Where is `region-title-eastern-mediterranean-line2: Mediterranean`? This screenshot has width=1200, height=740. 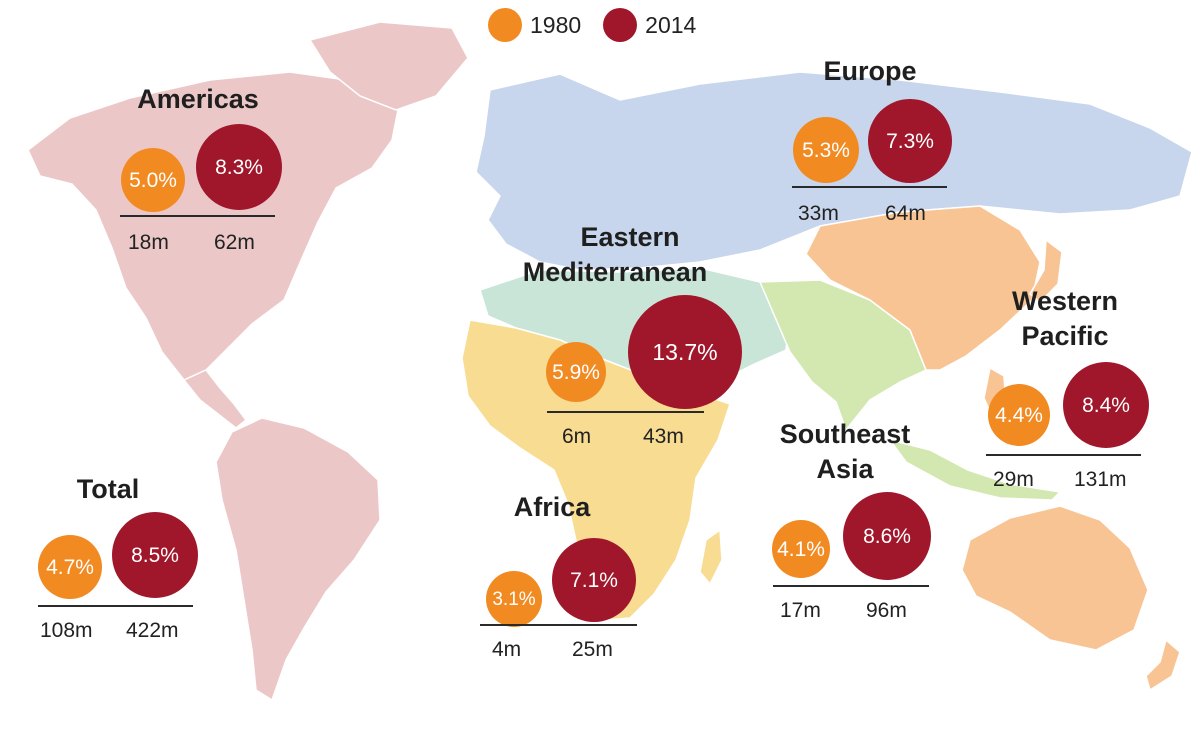 region-title-eastern-mediterranean-line2: Mediterranean is located at coordinates (615, 272).